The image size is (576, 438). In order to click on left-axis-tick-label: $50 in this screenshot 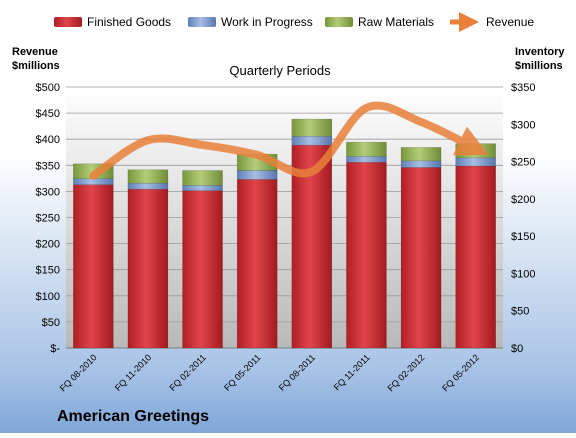, I will do `click(51, 323)`.